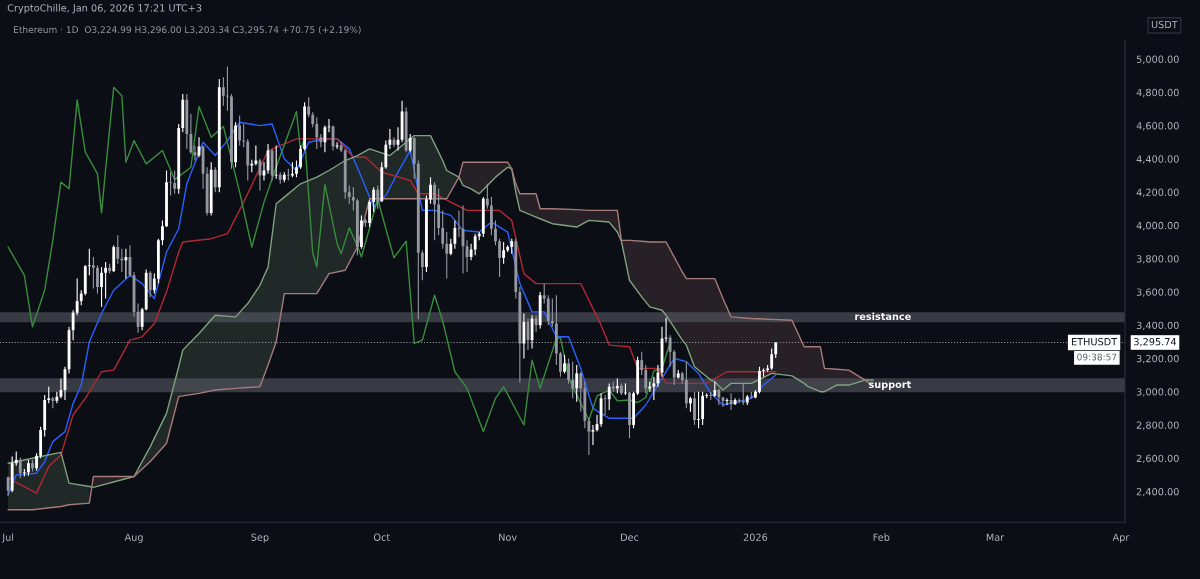  I want to click on x-tick-label: Sep, so click(260, 538).